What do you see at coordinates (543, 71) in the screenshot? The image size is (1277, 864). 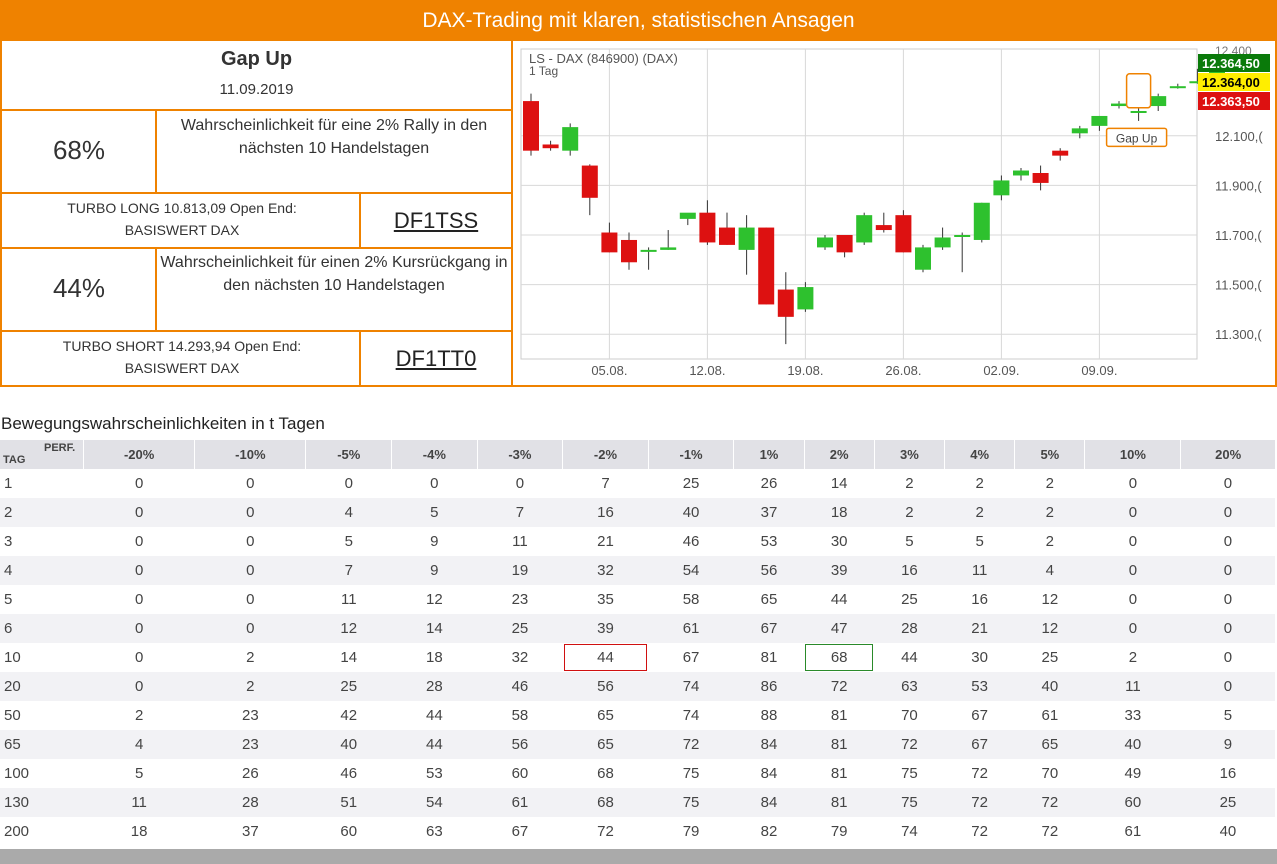 I see `chart-subtitle: 1 Tag` at bounding box center [543, 71].